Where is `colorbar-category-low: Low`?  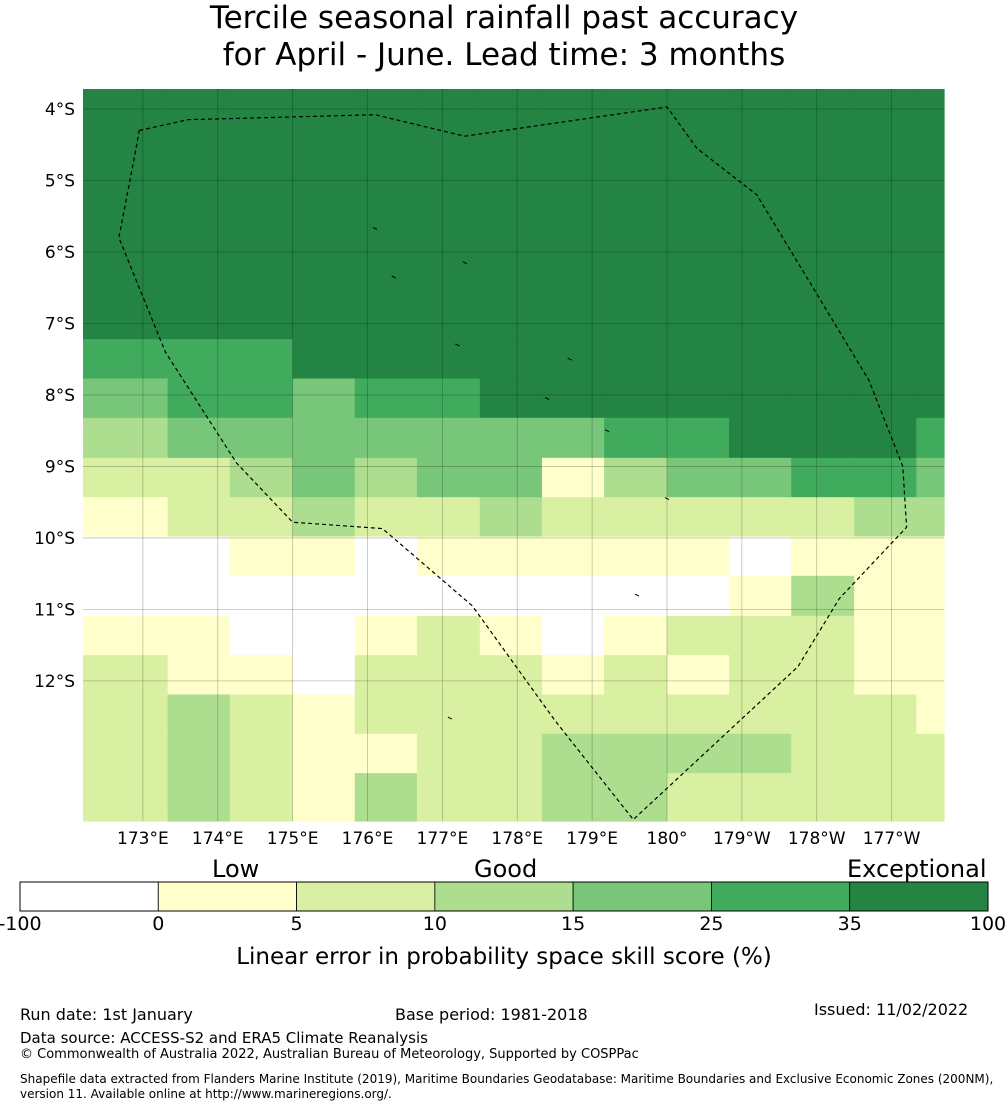
colorbar-category-low: Low is located at coordinates (236, 869).